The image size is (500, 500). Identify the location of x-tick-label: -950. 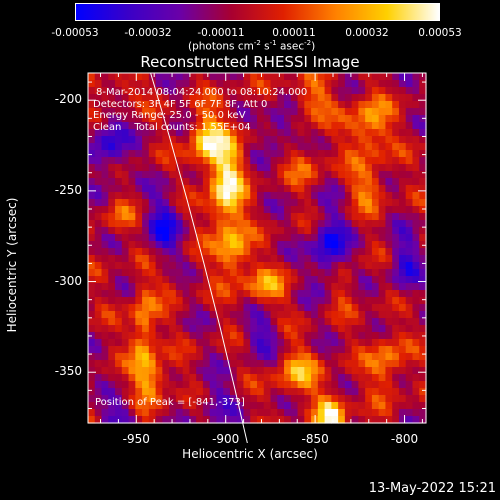
(136, 439).